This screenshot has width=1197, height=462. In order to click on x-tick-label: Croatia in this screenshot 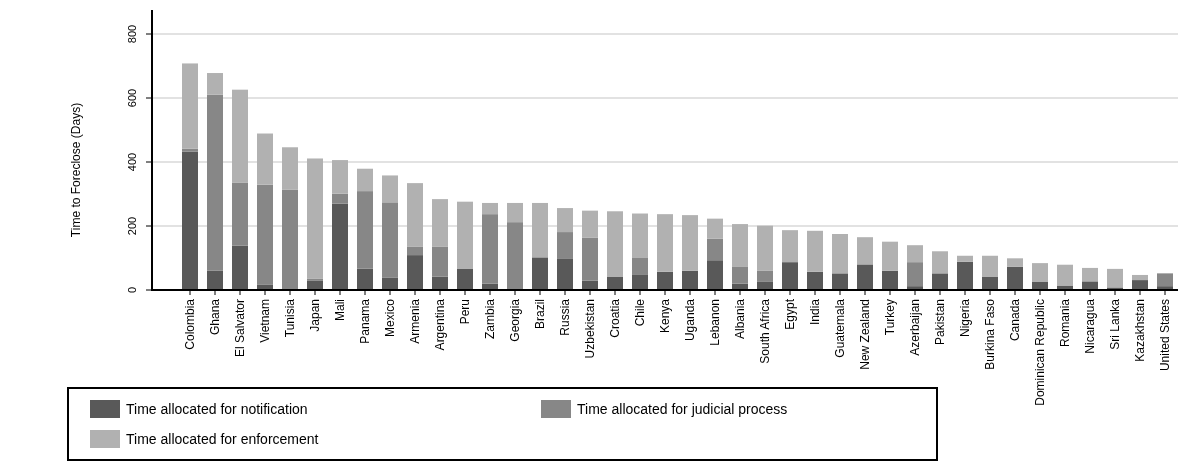, I will do `click(615, 318)`.